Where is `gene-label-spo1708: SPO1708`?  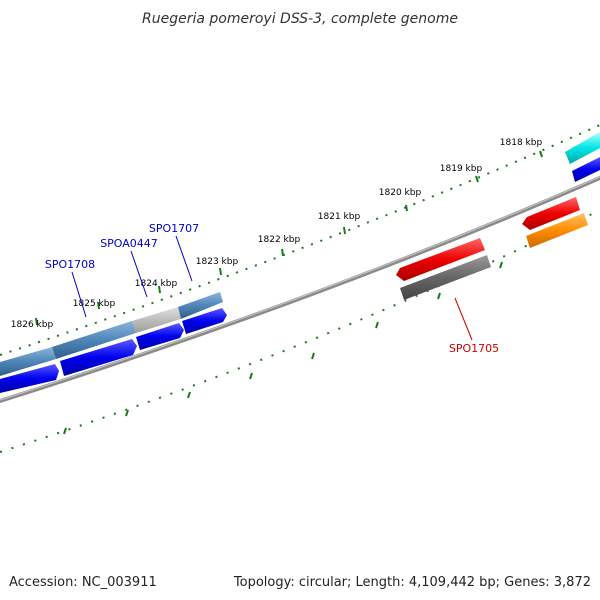
gene-label-spo1708: SPO1708 is located at coordinates (70, 264).